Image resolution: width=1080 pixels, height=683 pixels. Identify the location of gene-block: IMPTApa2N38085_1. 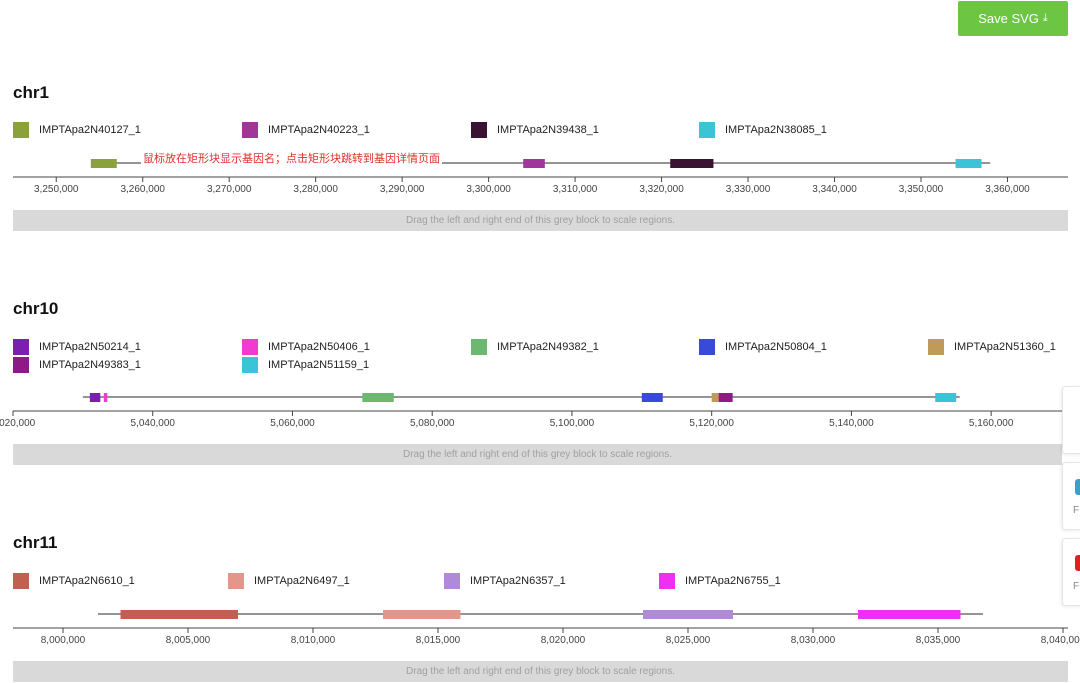
(968, 163).